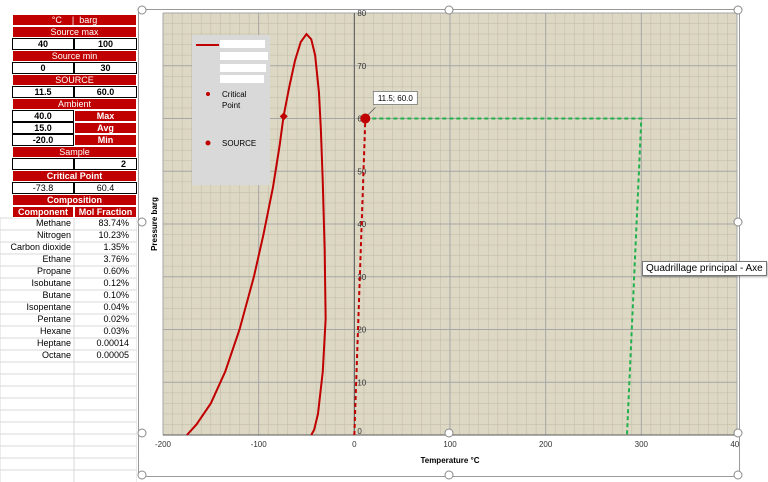 The image size is (768, 482). I want to click on component-fraction: 1.35%, so click(116, 247).